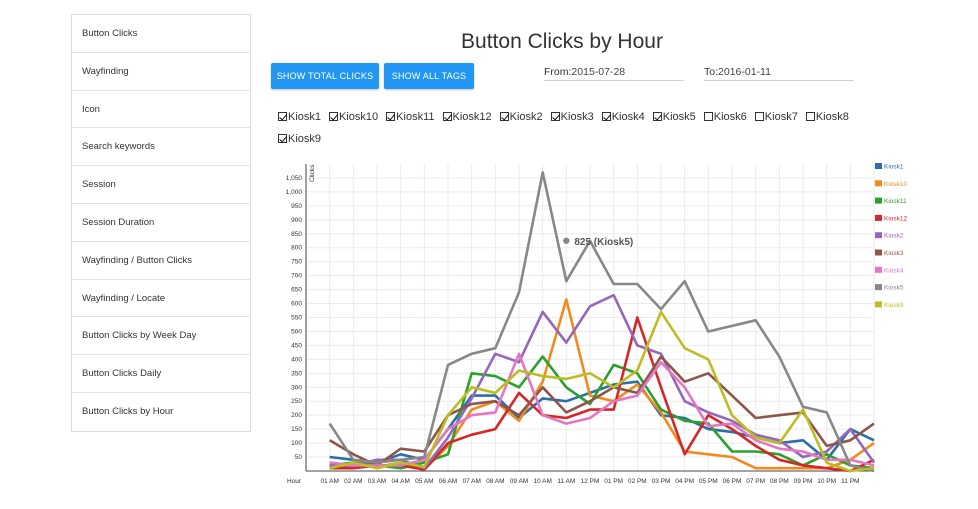 The height and width of the screenshot is (509, 978). I want to click on x-tick-label: 01 PM, so click(613, 481).